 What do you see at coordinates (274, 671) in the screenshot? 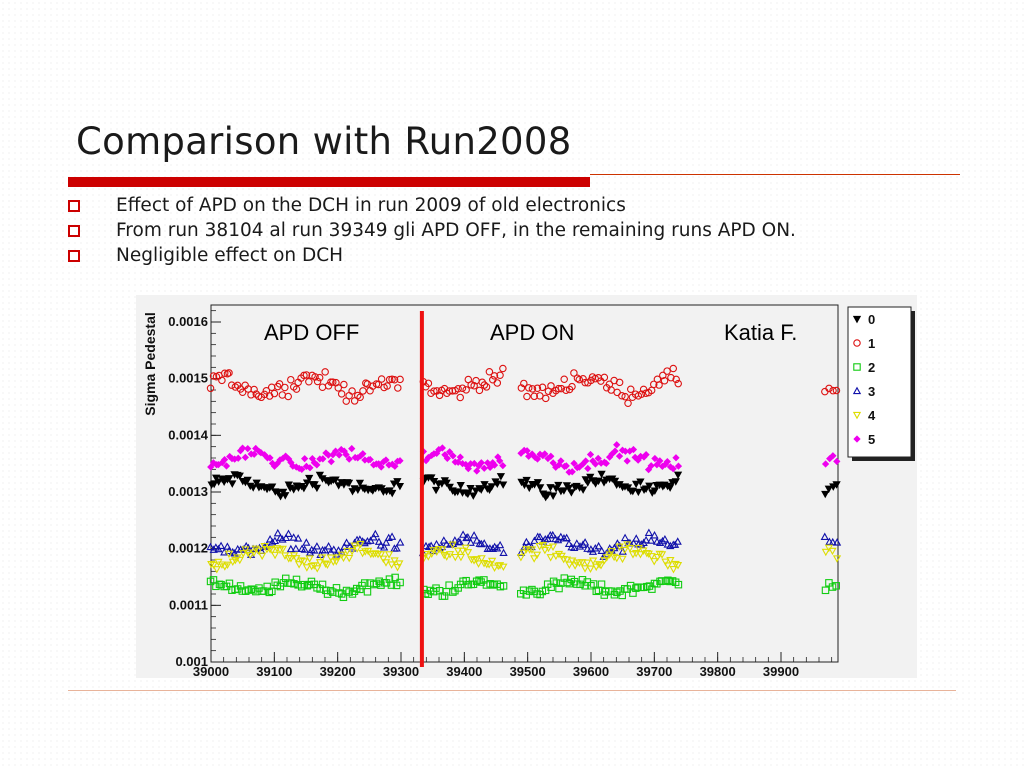
I see `x-tick-label: 39100` at bounding box center [274, 671].